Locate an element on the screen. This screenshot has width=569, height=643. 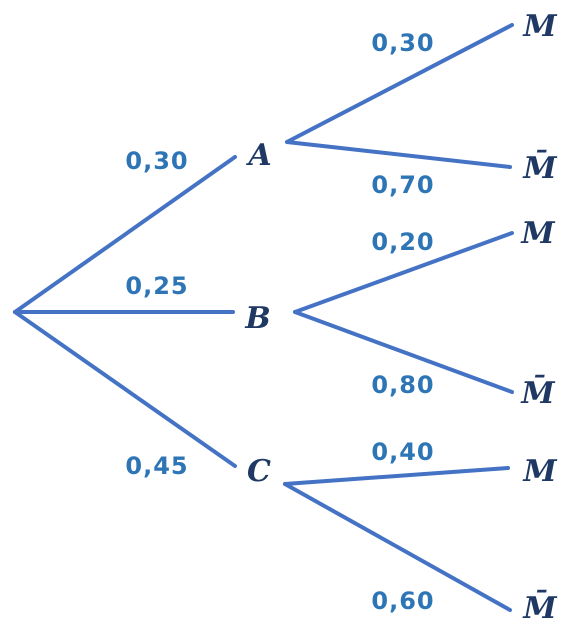
node-label: C is located at coordinates (259, 471).